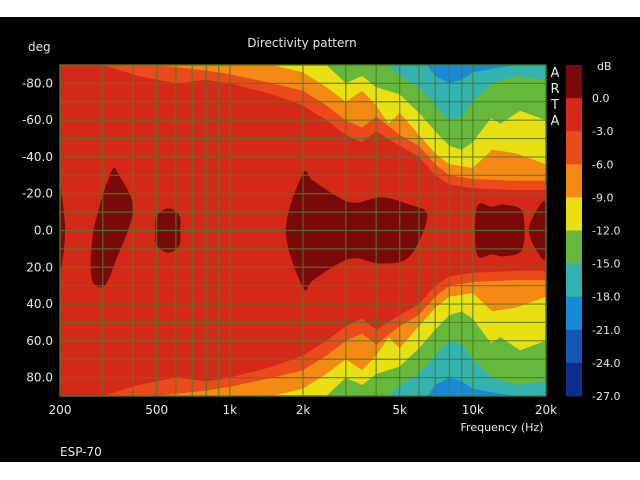  I want to click on y-tick-label: -80.0, so click(37, 83).